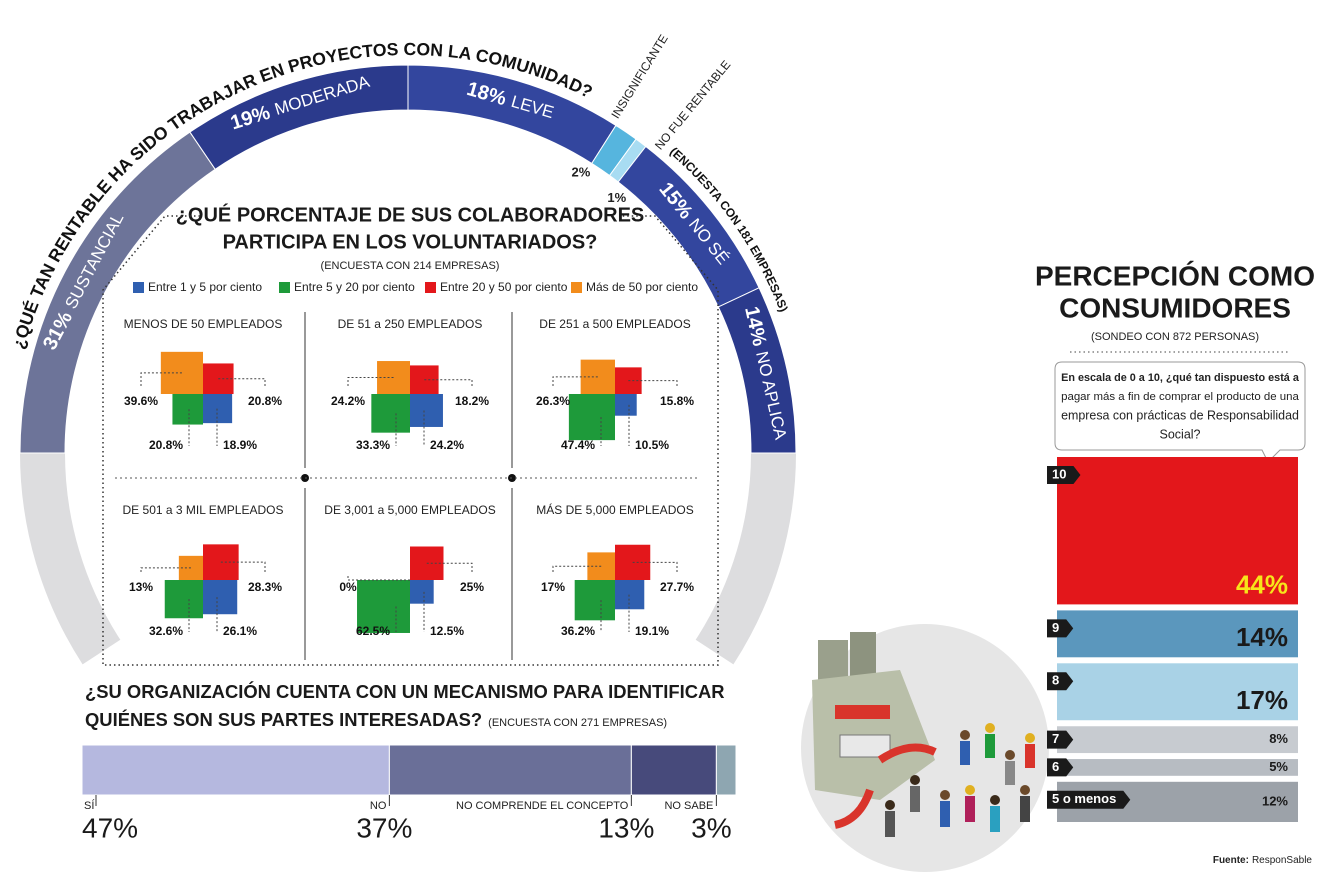 This screenshot has height=874, width=1322. What do you see at coordinates (348, 587) in the screenshot?
I see `value-label: 0%` at bounding box center [348, 587].